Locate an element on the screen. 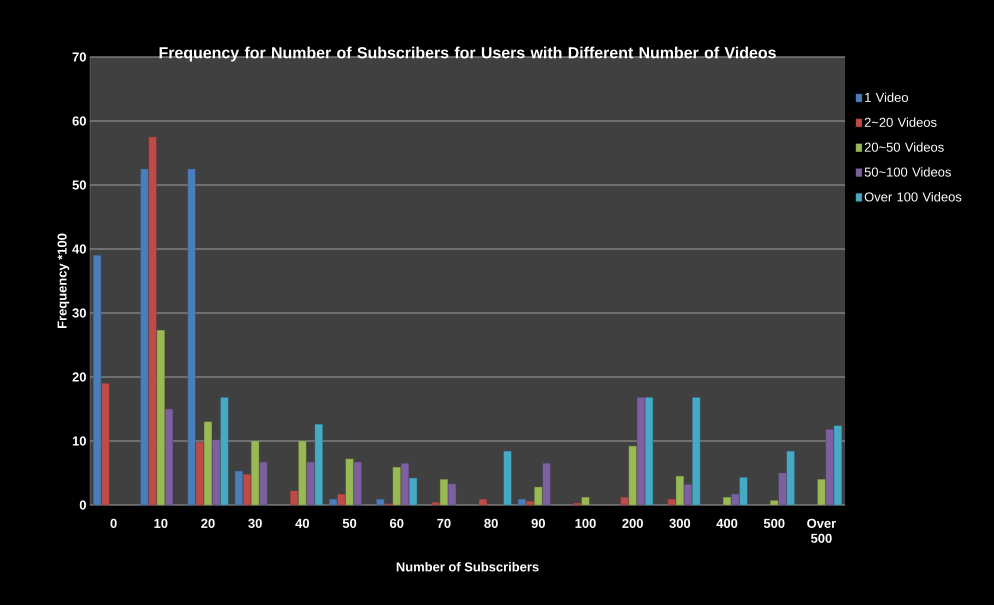  x-tick-label: 200 is located at coordinates (632, 523).